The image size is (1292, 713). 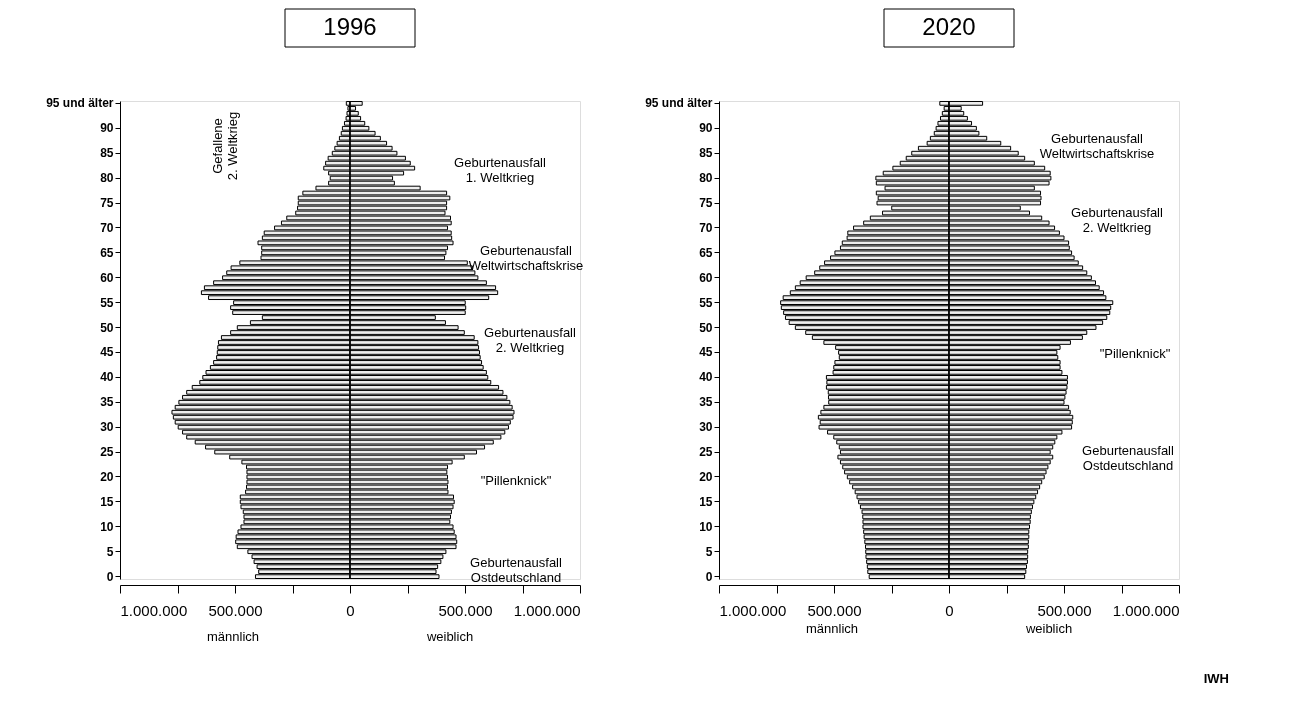 What do you see at coordinates (949, 26) in the screenshot?
I see `chart-title: 2020` at bounding box center [949, 26].